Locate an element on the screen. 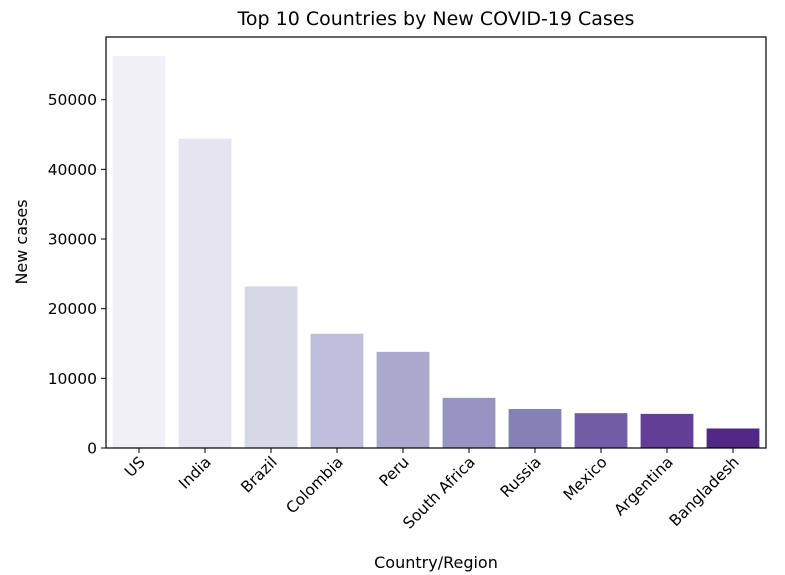  x-tick-label: Colombia is located at coordinates (315, 485).